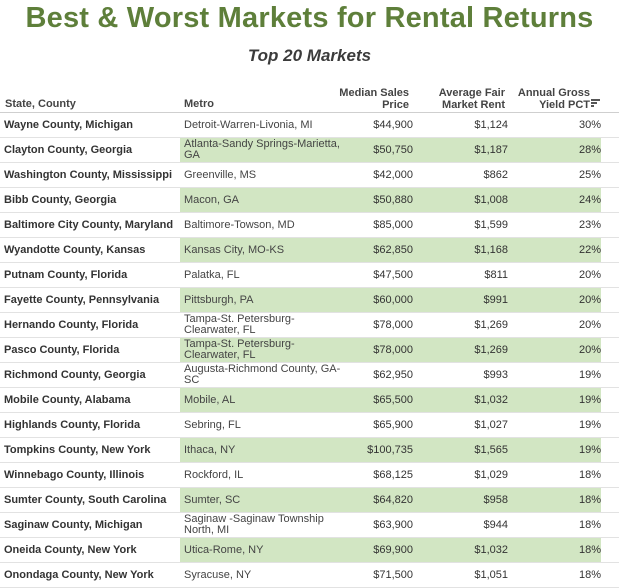 The width and height of the screenshot is (619, 588). Describe the element at coordinates (460, 300) in the screenshot. I see `cell-fair-market-rent: $991` at that location.